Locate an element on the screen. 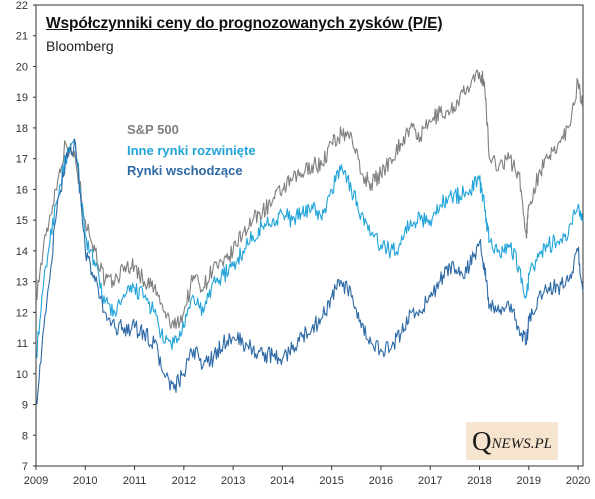 This screenshot has width=595, height=499. logo-text: NEWS.PL is located at coordinates (521, 443).